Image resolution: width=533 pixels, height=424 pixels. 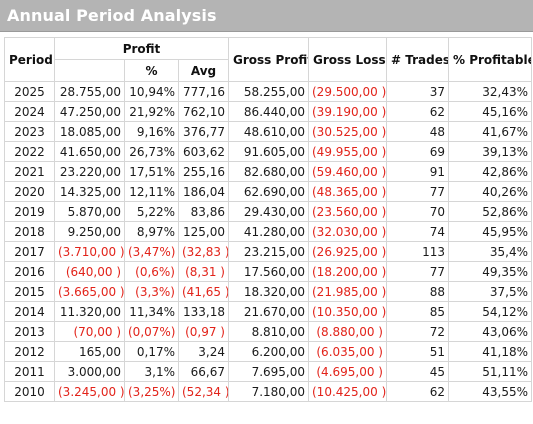 What do you see at coordinates (490, 211) in the screenshot?
I see `cell-pct-profitable: 52,86%` at bounding box center [490, 211].